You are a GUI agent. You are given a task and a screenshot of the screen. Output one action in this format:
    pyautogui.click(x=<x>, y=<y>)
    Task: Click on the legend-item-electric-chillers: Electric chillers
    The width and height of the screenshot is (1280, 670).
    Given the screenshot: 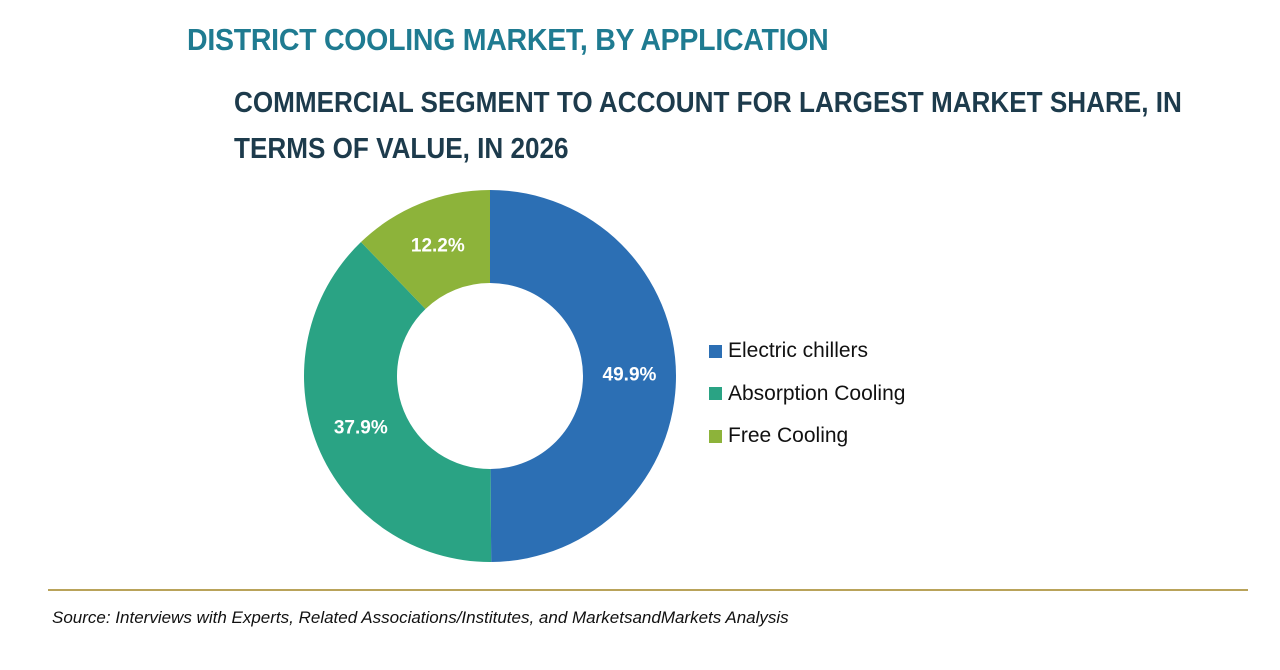 What is the action you would take?
    pyautogui.click(x=807, y=351)
    